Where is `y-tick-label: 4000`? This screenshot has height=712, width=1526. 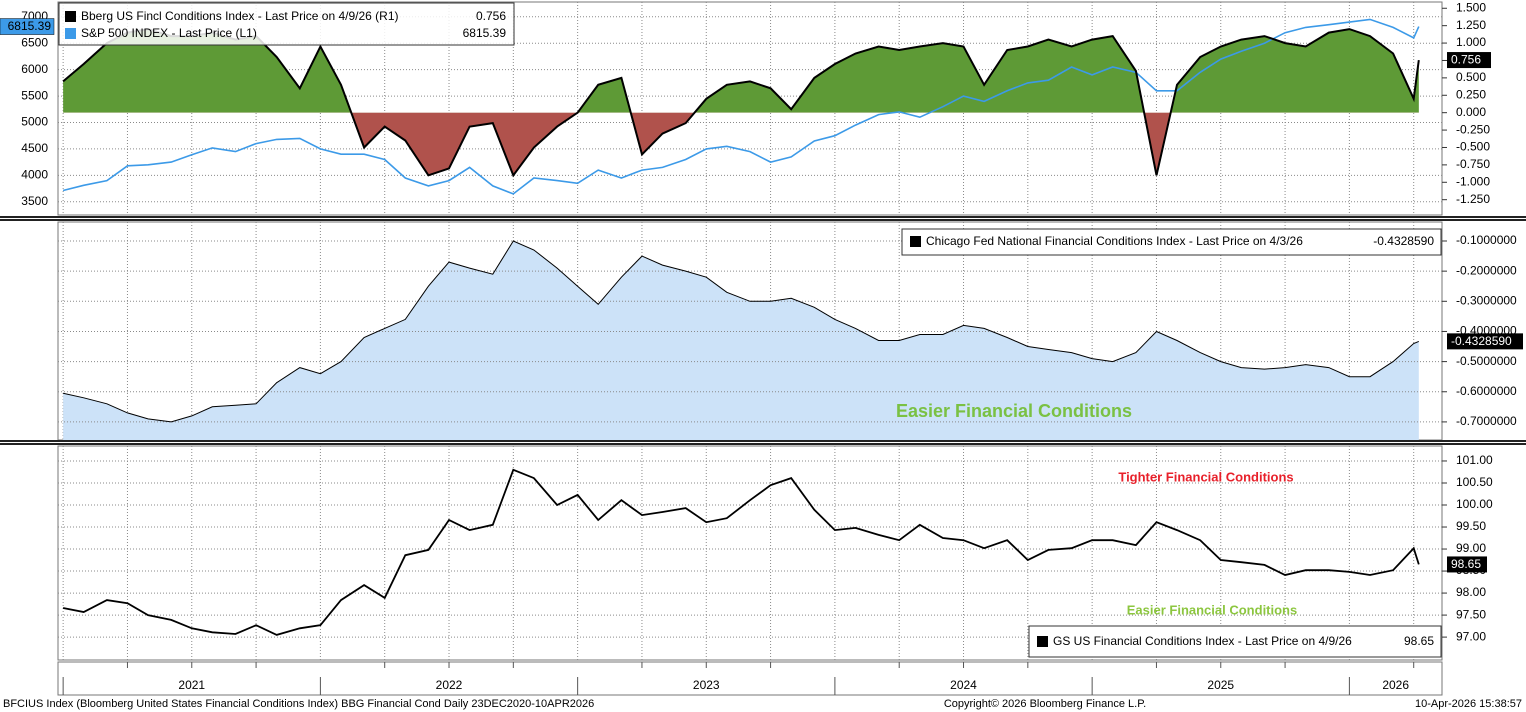 y-tick-label: 4000 is located at coordinates (34, 175).